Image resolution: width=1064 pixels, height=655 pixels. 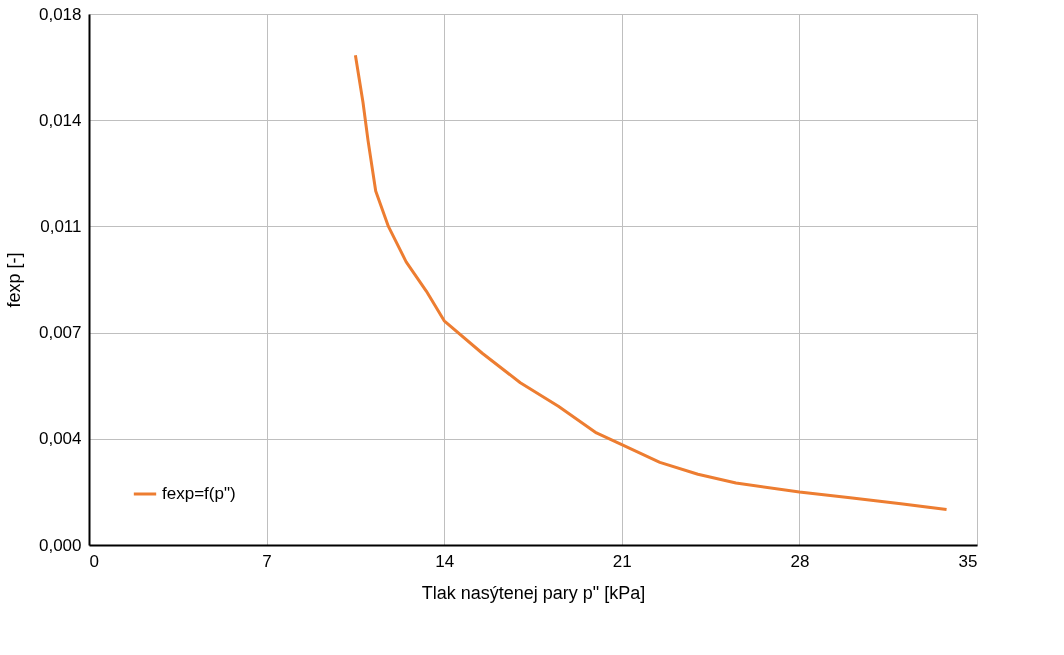 I want to click on legend-label: fexp=f(p"), so click(x=199, y=493).